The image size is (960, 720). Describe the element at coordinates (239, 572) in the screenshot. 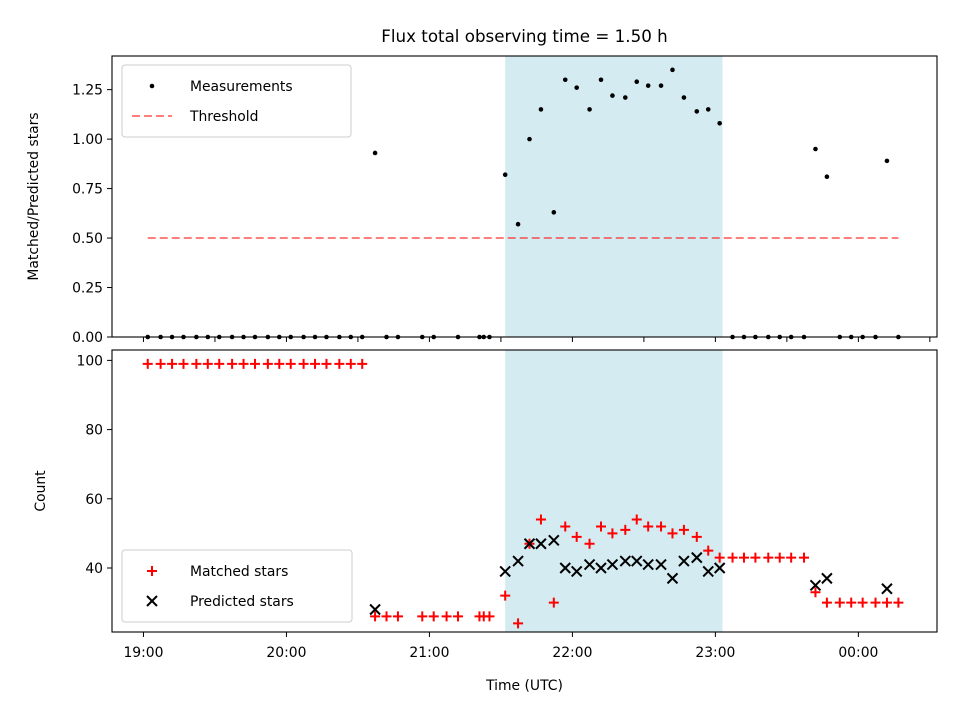

I see `legend-label: Matched stars` at that location.